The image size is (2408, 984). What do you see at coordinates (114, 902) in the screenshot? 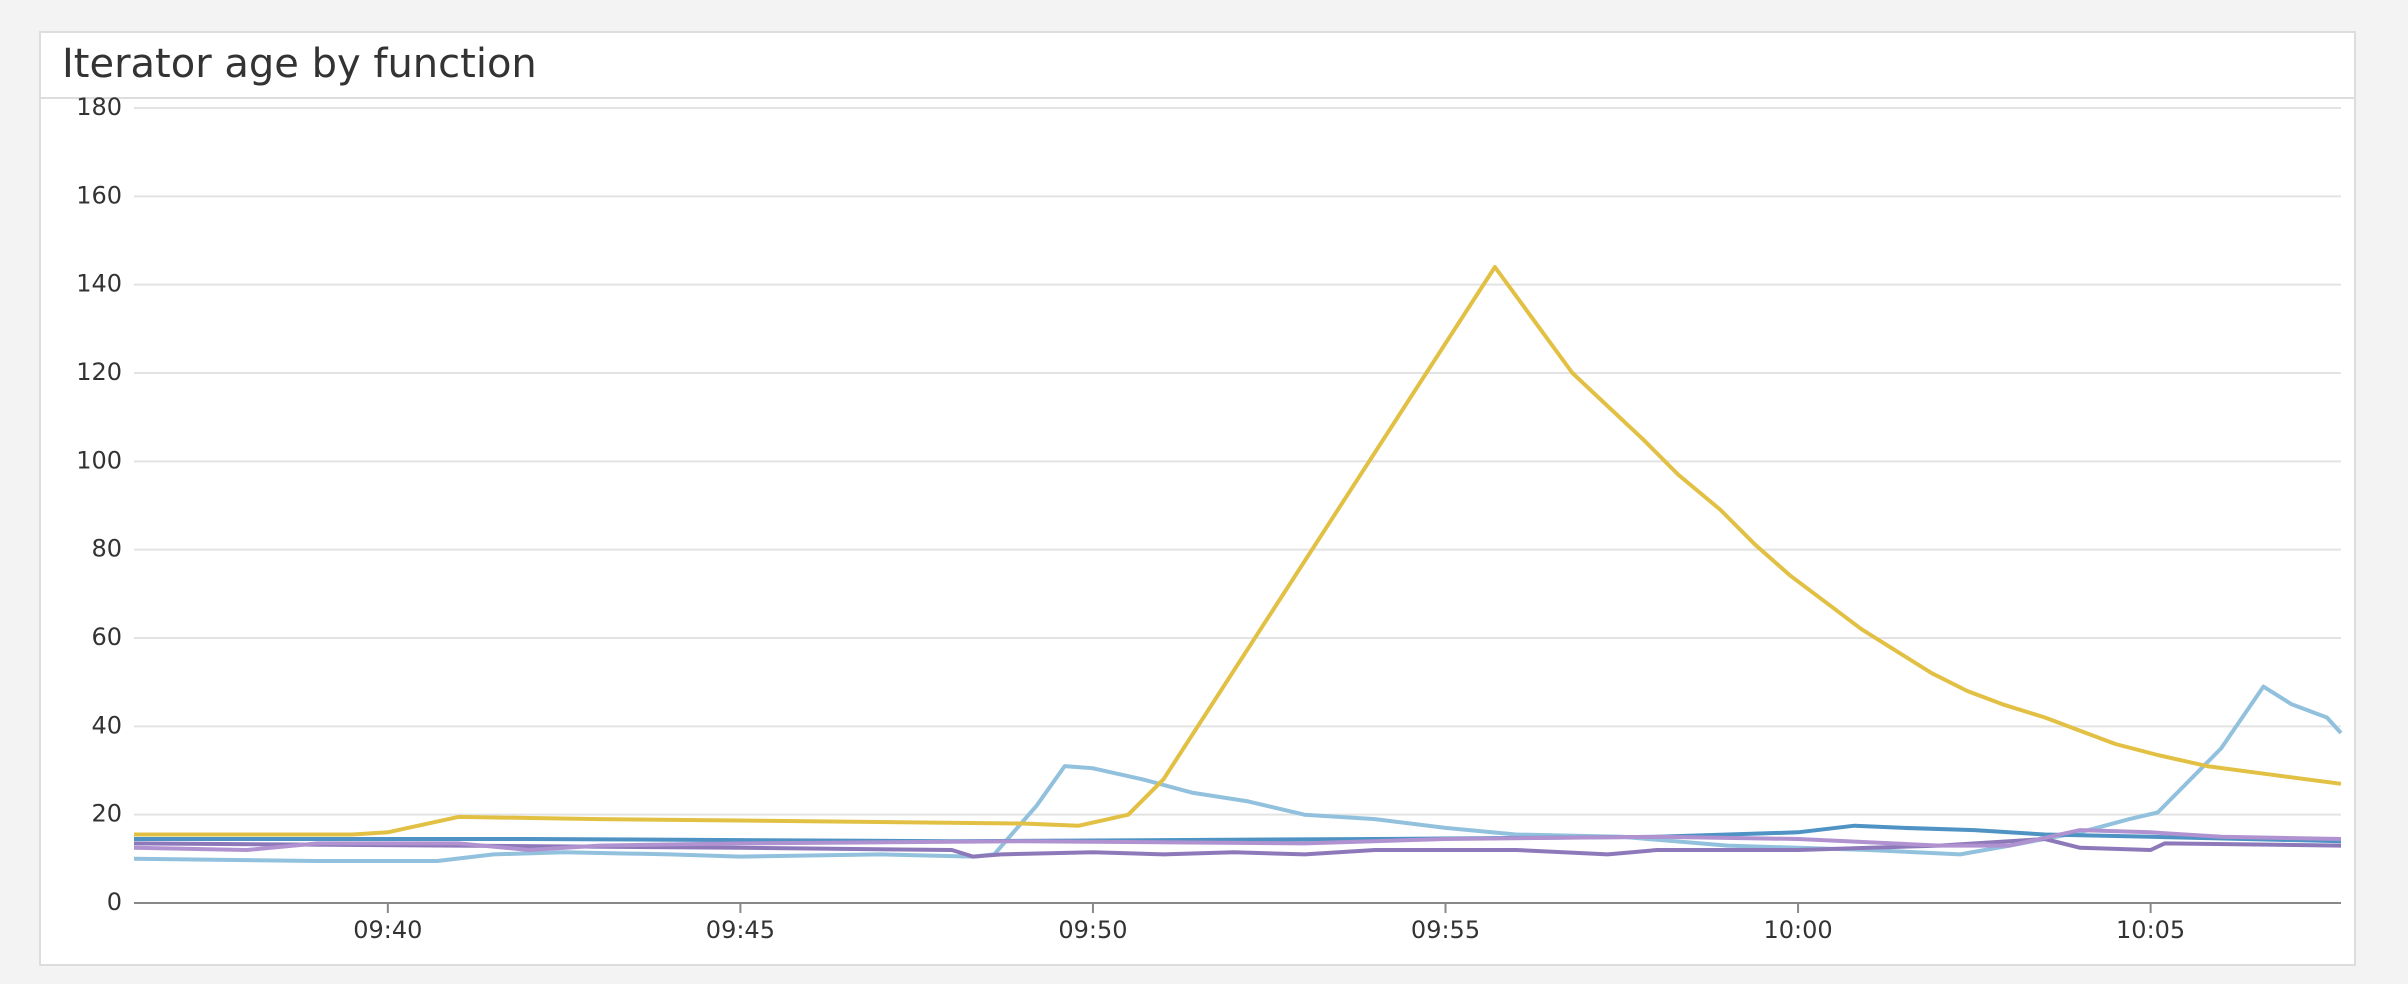
I see `y-tick-label: 0` at bounding box center [114, 902].